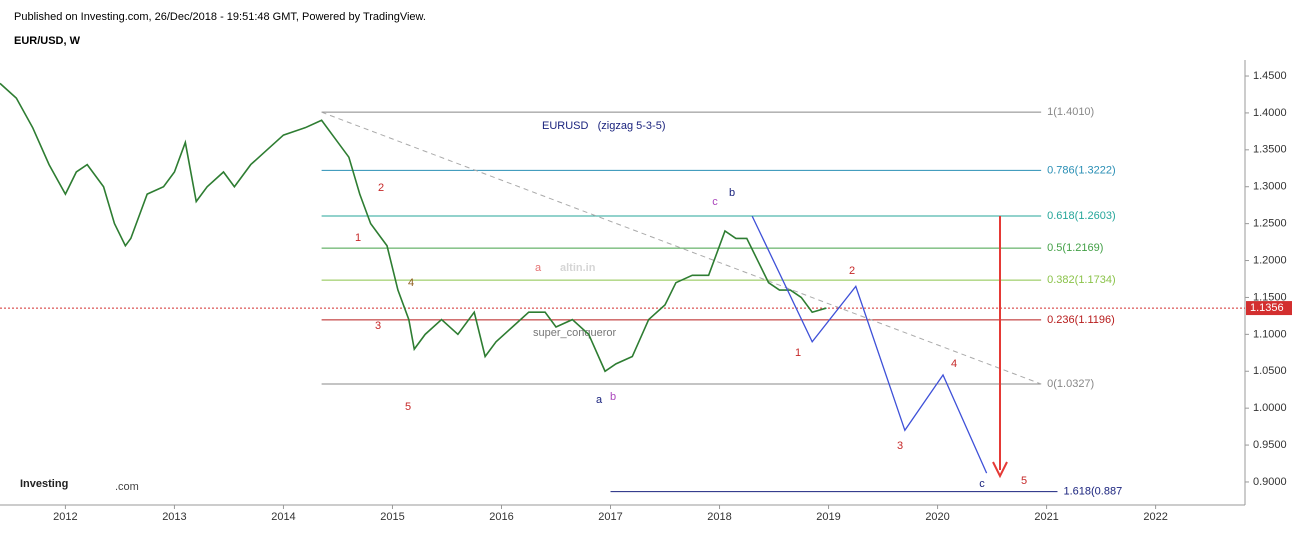 This screenshot has width=1299, height=535. Describe the element at coordinates (1000, 470) in the screenshot. I see `target-arrowhead` at that location.